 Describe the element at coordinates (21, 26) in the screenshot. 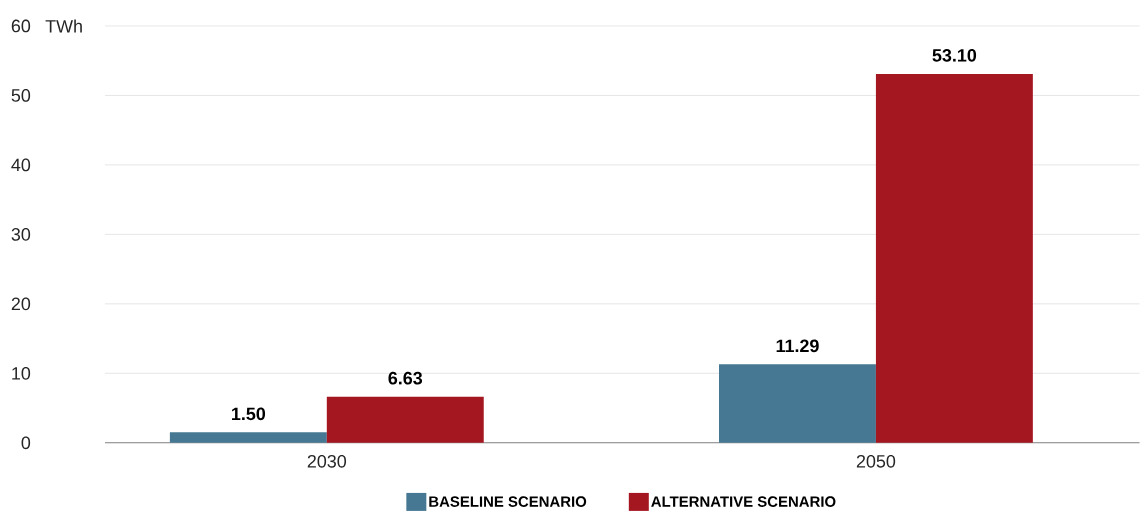

I see `y-tick-label: 60` at that location.